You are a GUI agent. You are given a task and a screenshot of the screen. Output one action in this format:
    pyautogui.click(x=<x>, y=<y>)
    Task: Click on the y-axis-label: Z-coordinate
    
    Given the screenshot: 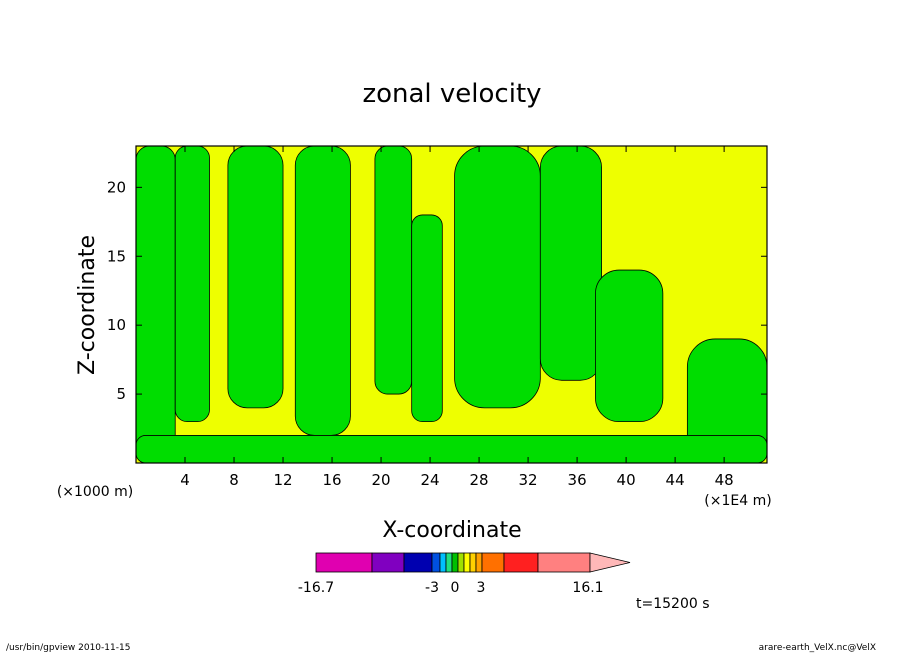 What is the action you would take?
    pyautogui.click(x=87, y=305)
    